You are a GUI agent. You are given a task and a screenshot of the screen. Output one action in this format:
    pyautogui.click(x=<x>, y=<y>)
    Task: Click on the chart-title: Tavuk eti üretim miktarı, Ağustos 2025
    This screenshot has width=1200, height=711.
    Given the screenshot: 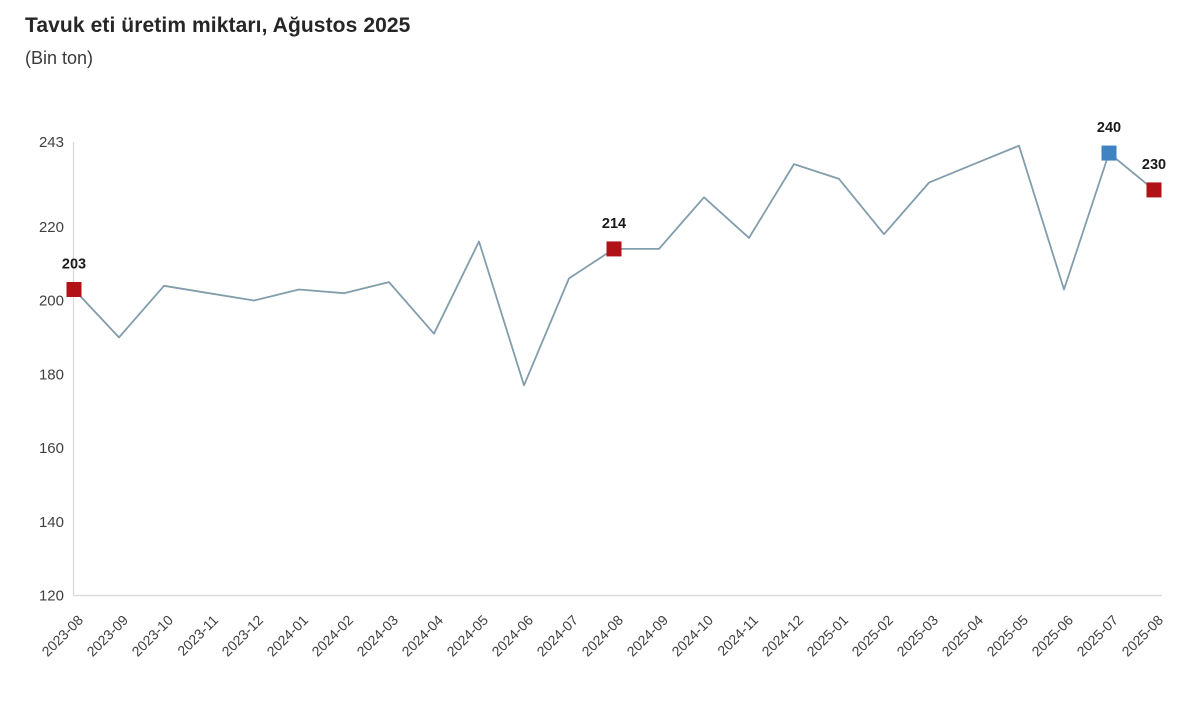 What is the action you would take?
    pyautogui.click(x=218, y=25)
    